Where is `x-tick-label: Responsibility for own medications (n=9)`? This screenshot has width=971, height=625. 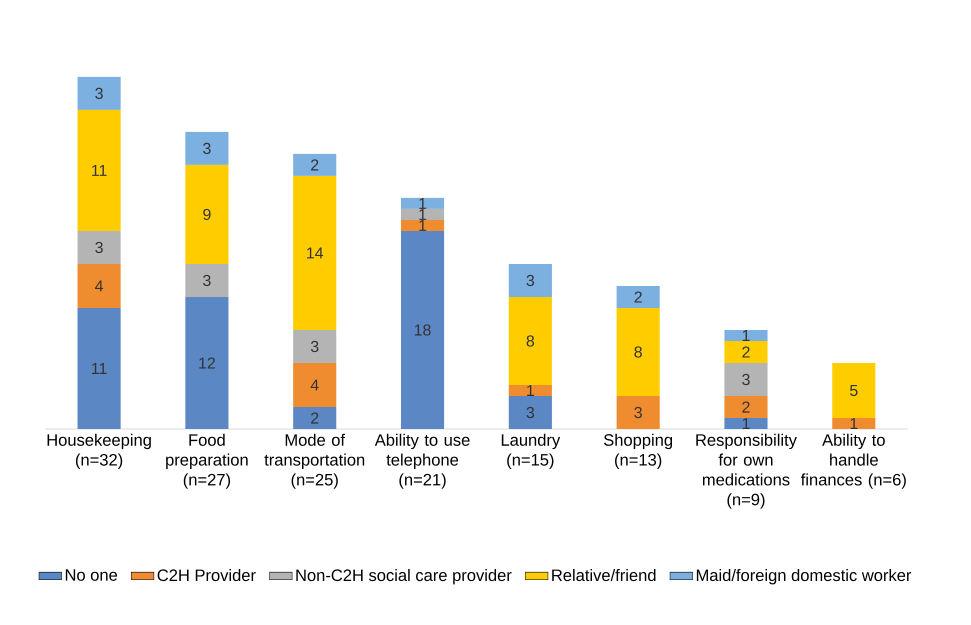 x-tick-label: Responsibility for own medications (n=9) is located at coordinates (746, 471).